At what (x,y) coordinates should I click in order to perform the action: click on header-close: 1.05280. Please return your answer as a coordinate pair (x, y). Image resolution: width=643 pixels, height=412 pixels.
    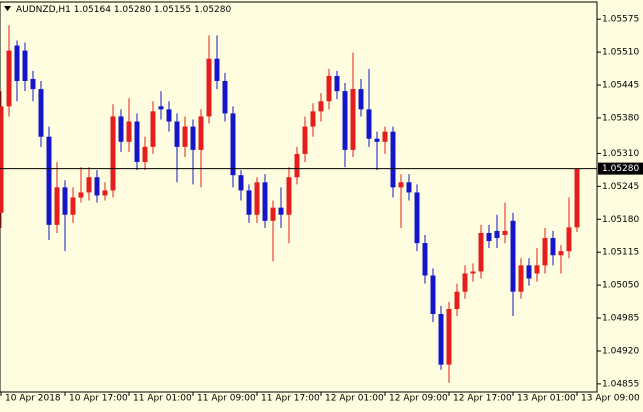
    Looking at the image, I should click on (212, 10).